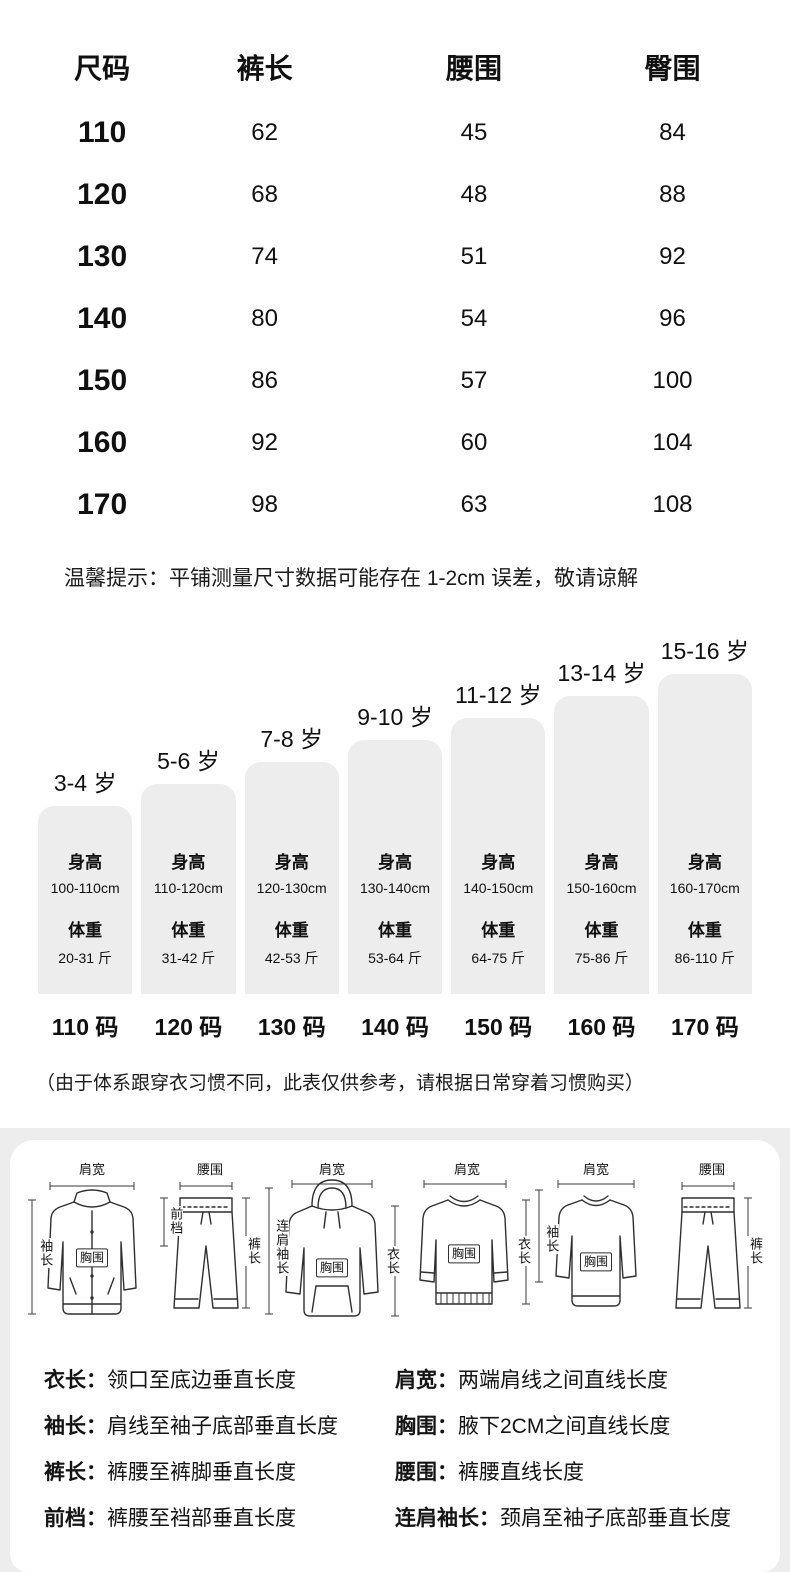  I want to click on value-cell: 57, so click(474, 380).